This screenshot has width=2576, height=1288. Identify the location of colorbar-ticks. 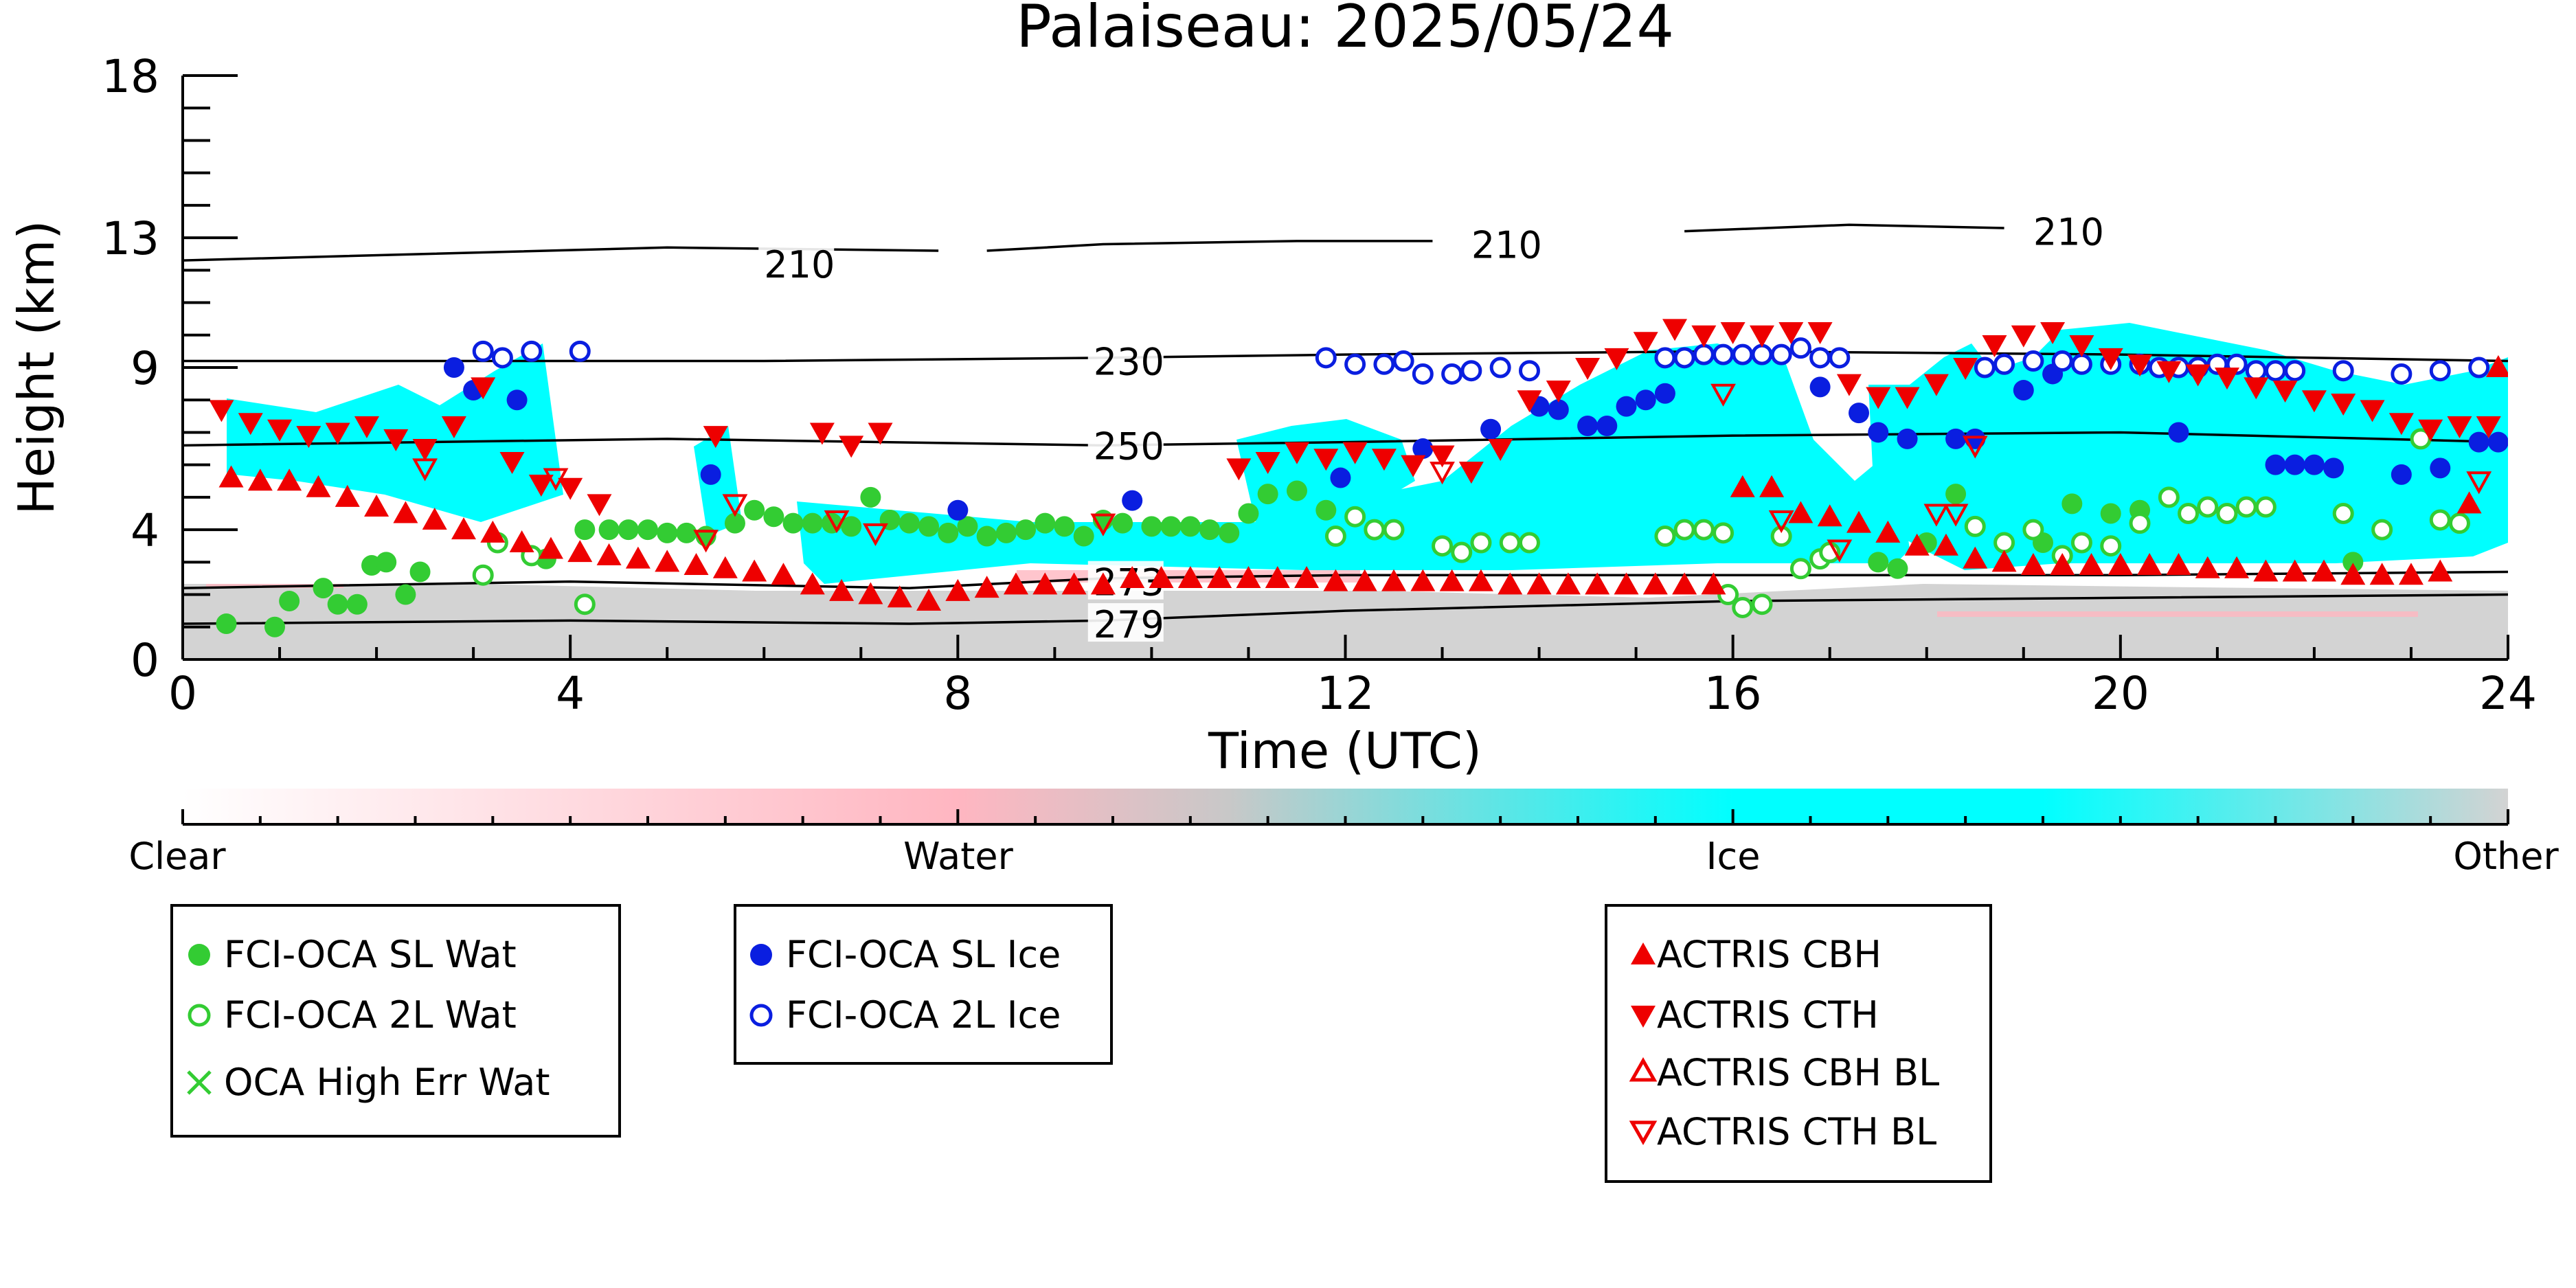
(1345, 816).